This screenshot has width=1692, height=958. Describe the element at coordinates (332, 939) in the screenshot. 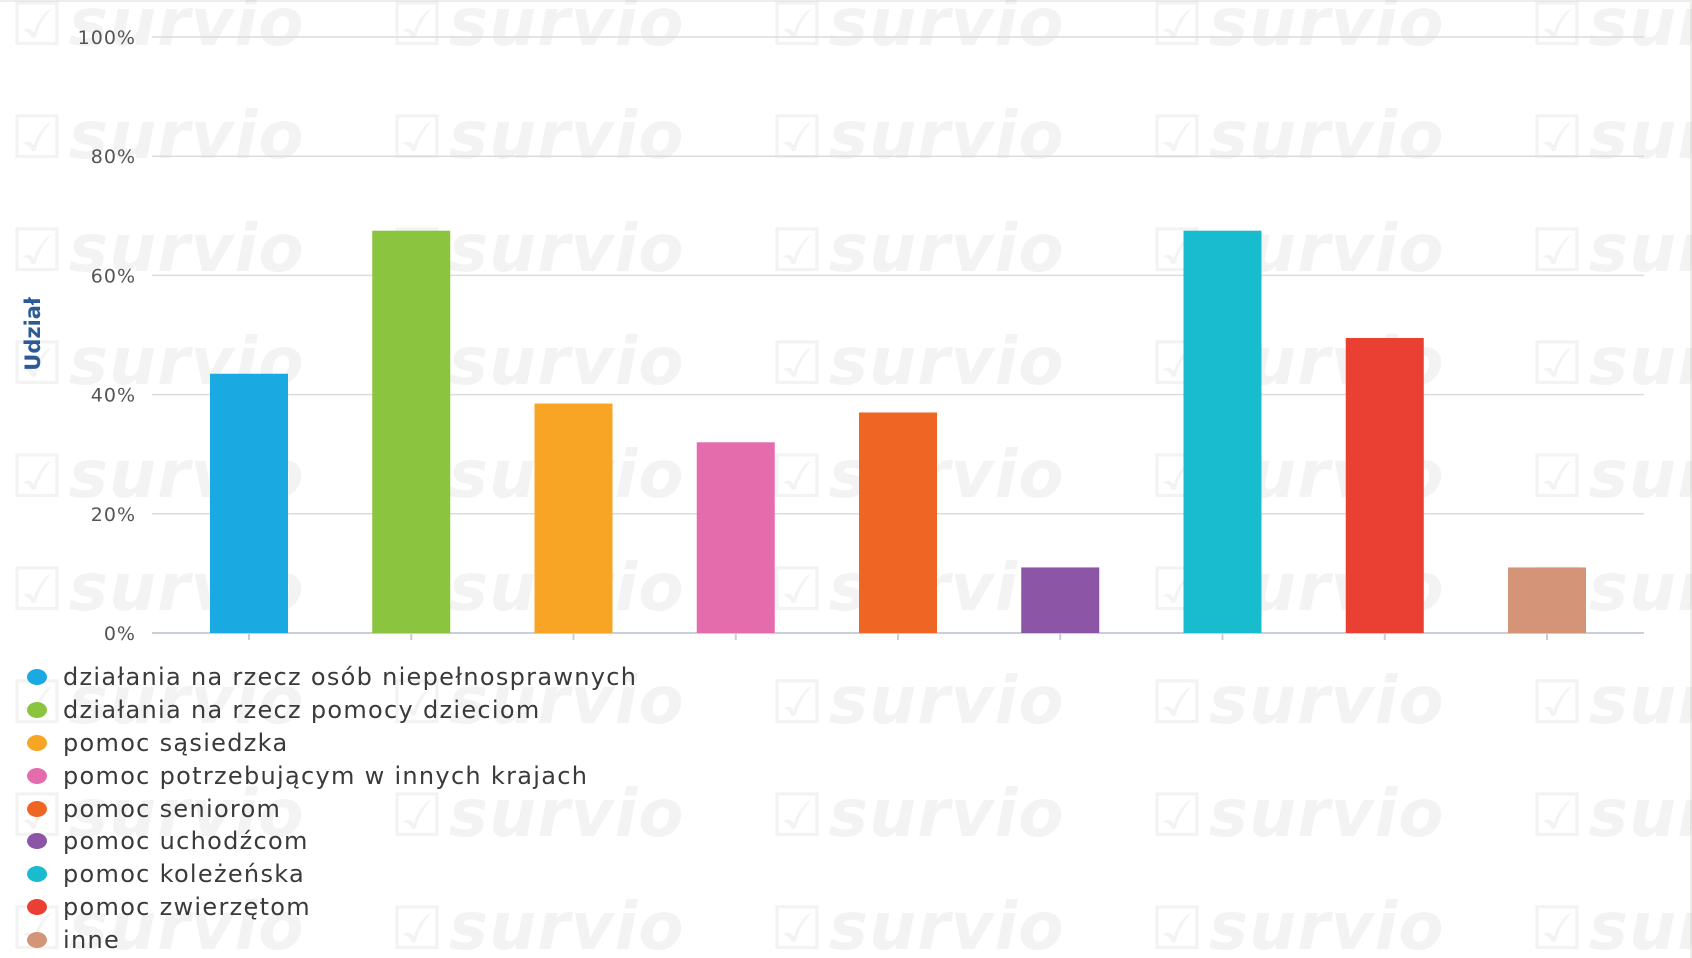

I see `legend-item: inne` at that location.